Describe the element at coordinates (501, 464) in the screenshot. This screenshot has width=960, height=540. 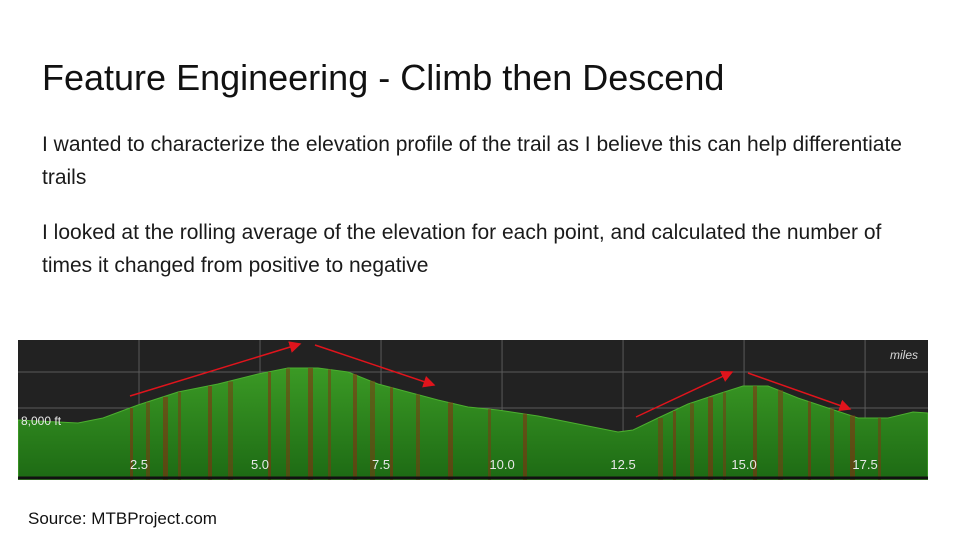
I see `x-tick-label: 10.0` at that location.